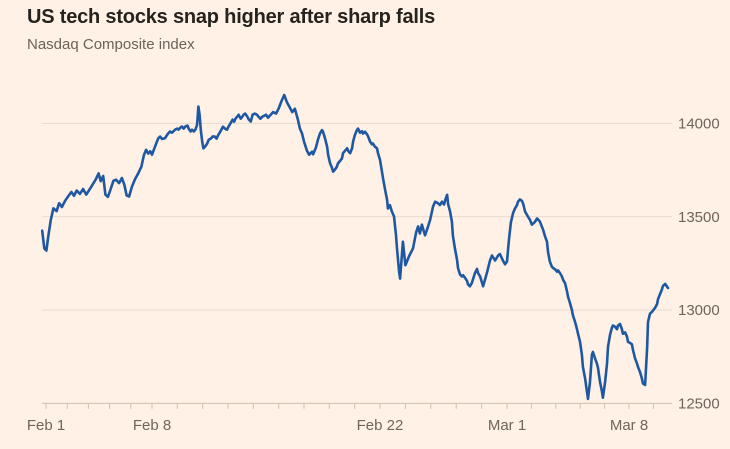 The height and width of the screenshot is (449, 730). Describe the element at coordinates (46, 425) in the screenshot. I see `x-axis-tick-label: Feb 1` at that location.